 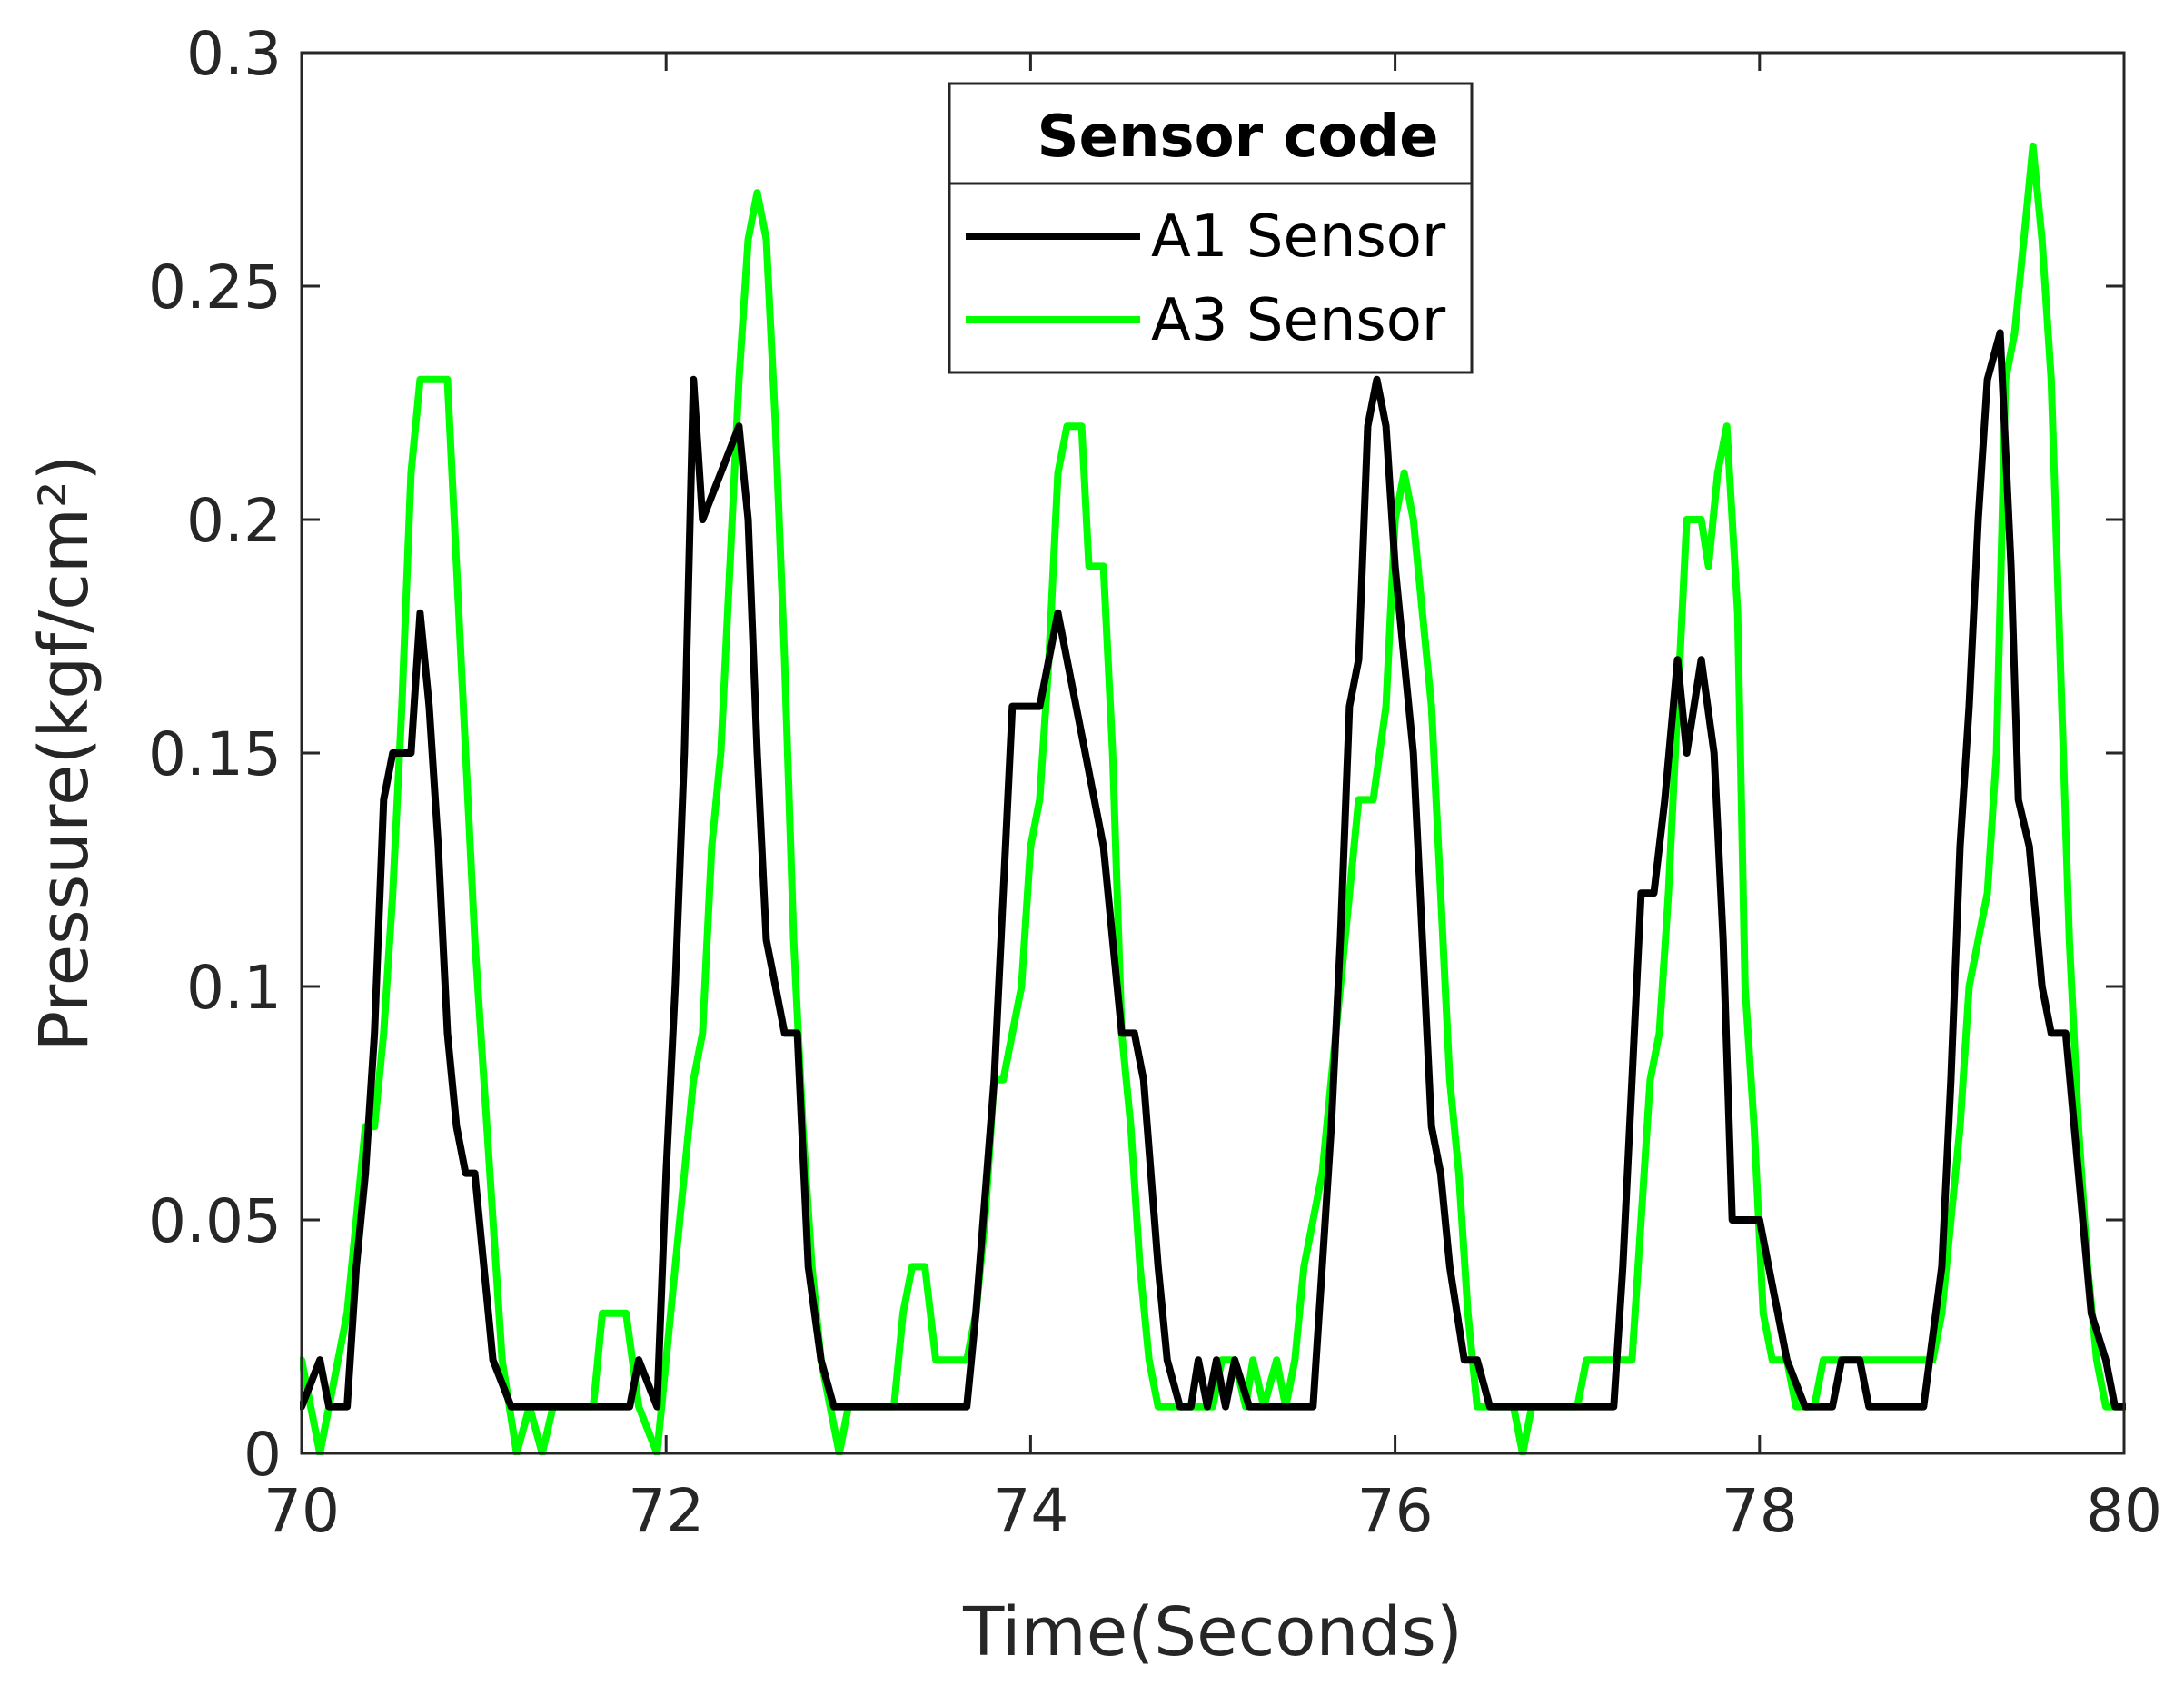 I want to click on legend-title: Sensor code, so click(x=1237, y=137).